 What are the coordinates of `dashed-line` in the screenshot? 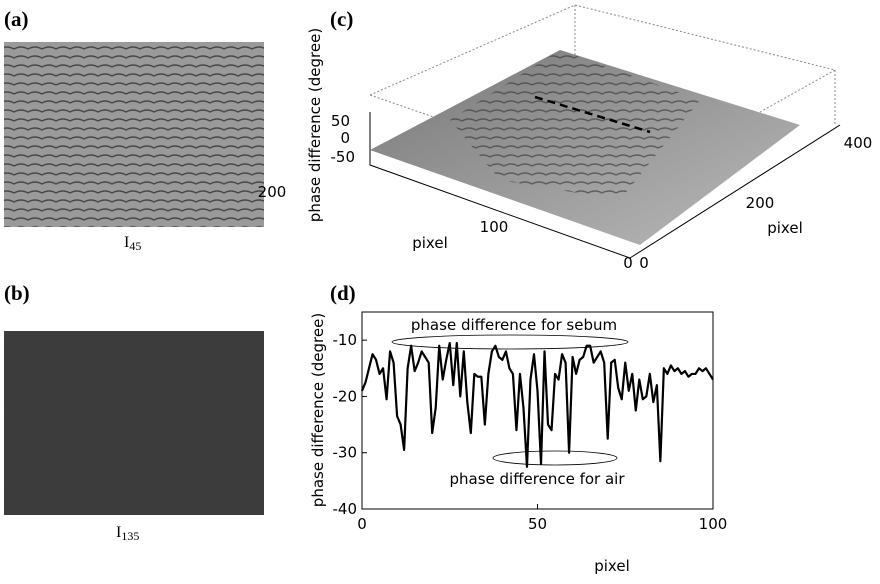 It's located at (592, 114).